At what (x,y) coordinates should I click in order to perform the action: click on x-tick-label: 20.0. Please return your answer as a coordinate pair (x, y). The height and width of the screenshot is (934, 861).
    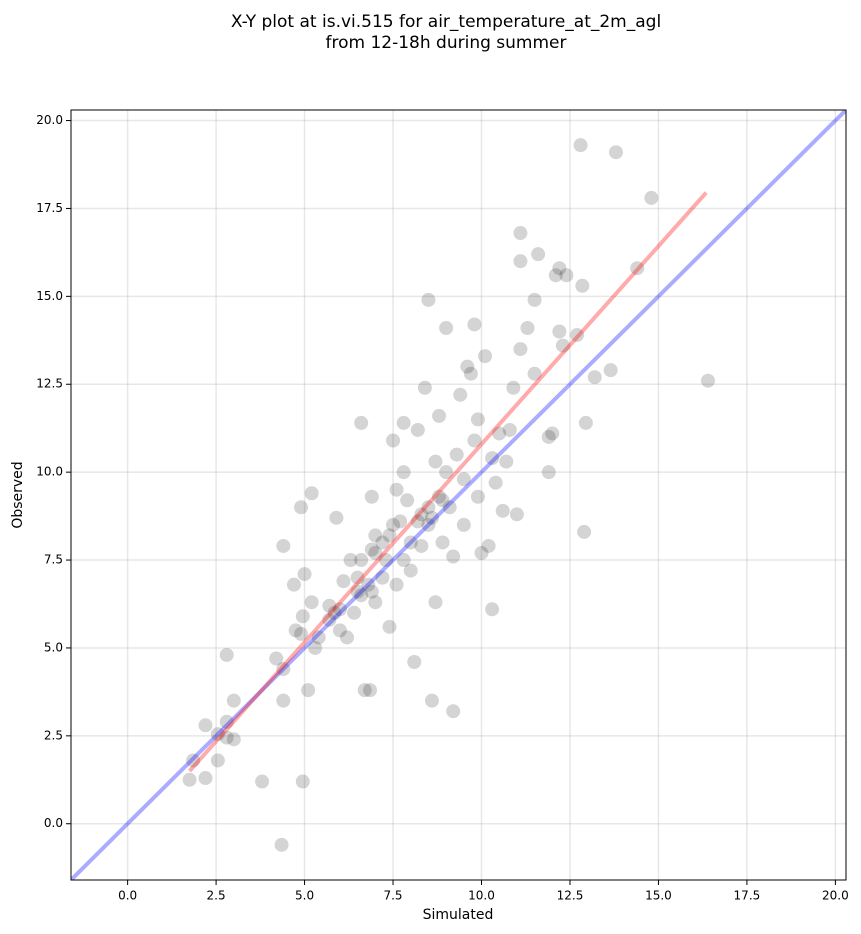
    Looking at the image, I should click on (835, 896).